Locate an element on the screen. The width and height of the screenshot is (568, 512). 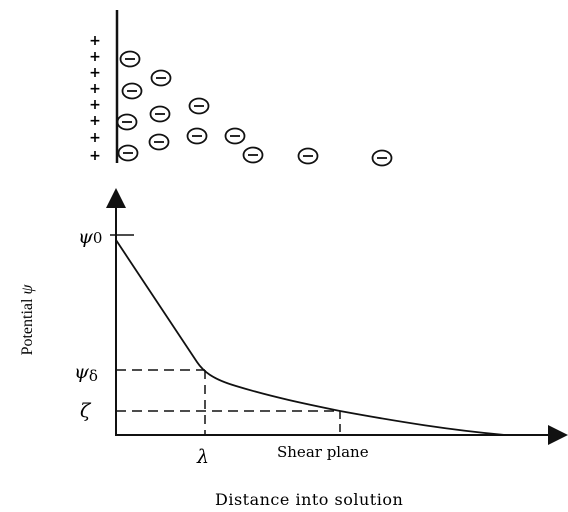
psi-delta-label: ψδ is located at coordinates (86, 373).